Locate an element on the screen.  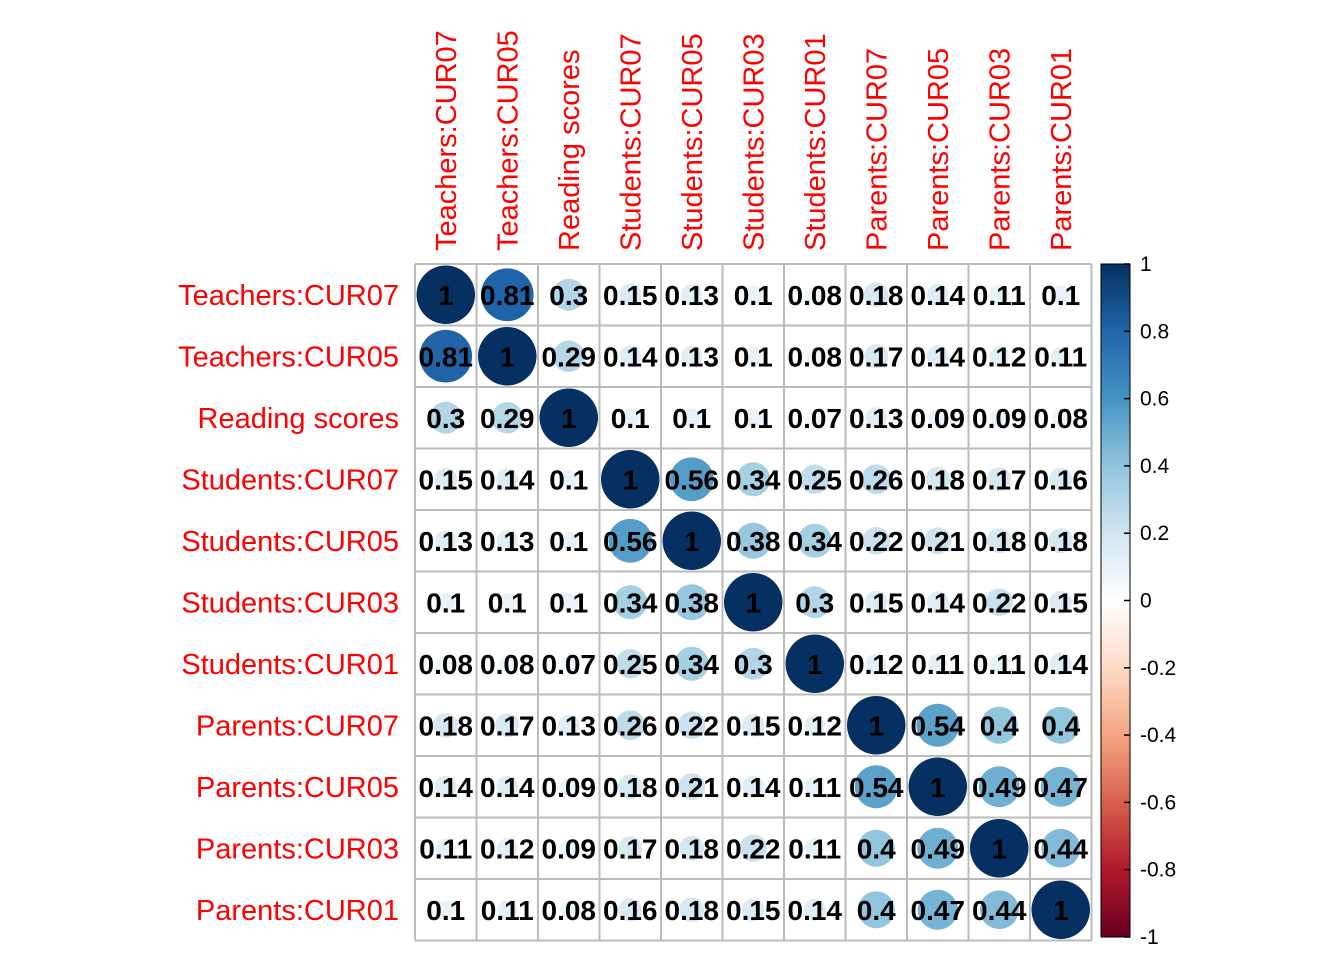
correlation-value: 0.25 is located at coordinates (630, 664).